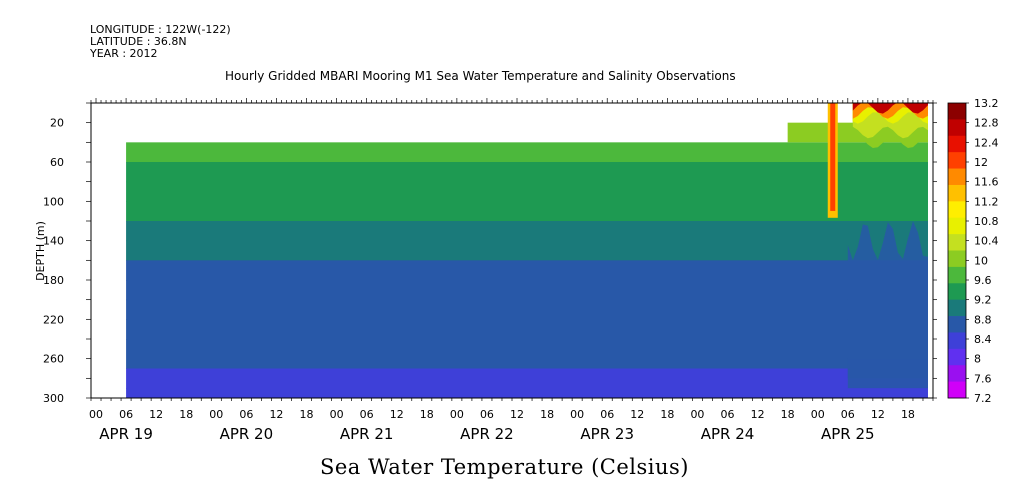 The height and width of the screenshot is (504, 1009). What do you see at coordinates (981, 260) in the screenshot?
I see `colorbar-label: 10` at bounding box center [981, 260].